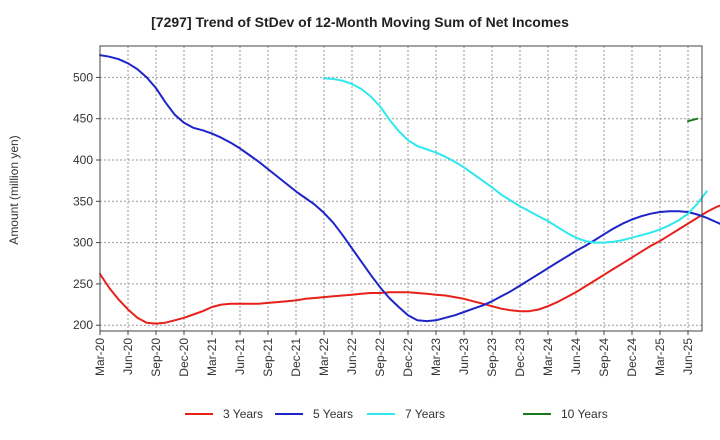  Describe the element at coordinates (396, 414) in the screenshot. I see `legend: 3 Years 5 Years 7 Years 10 Years` at that location.